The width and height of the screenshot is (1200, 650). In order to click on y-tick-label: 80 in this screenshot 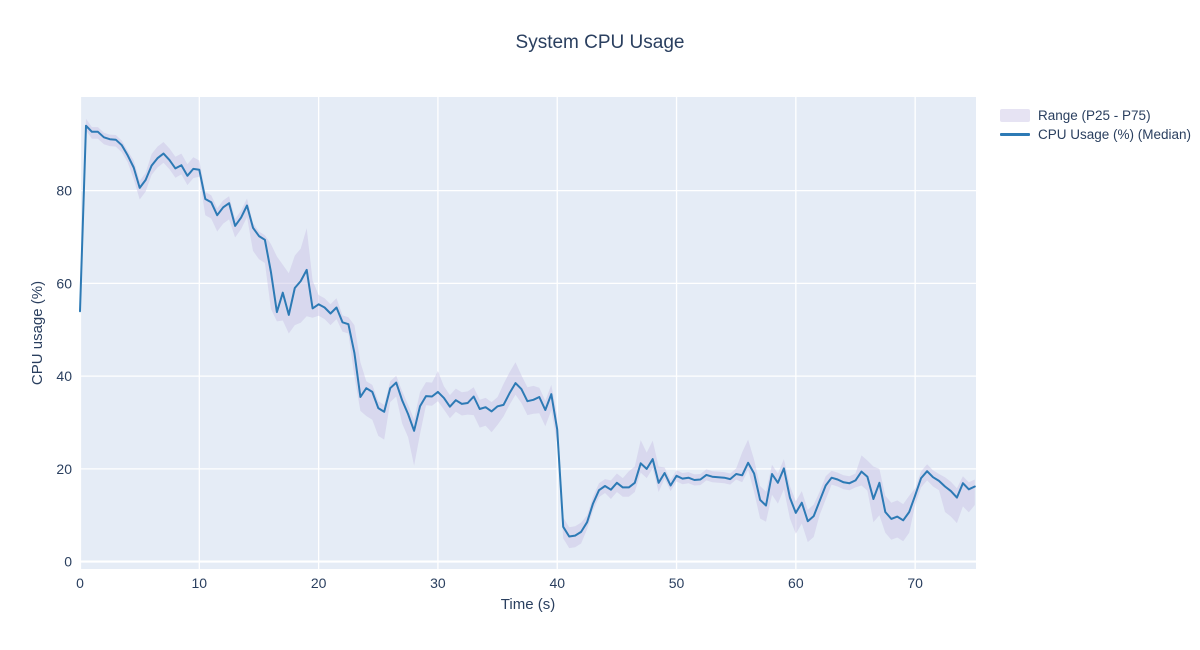, I will do `click(64, 191)`.